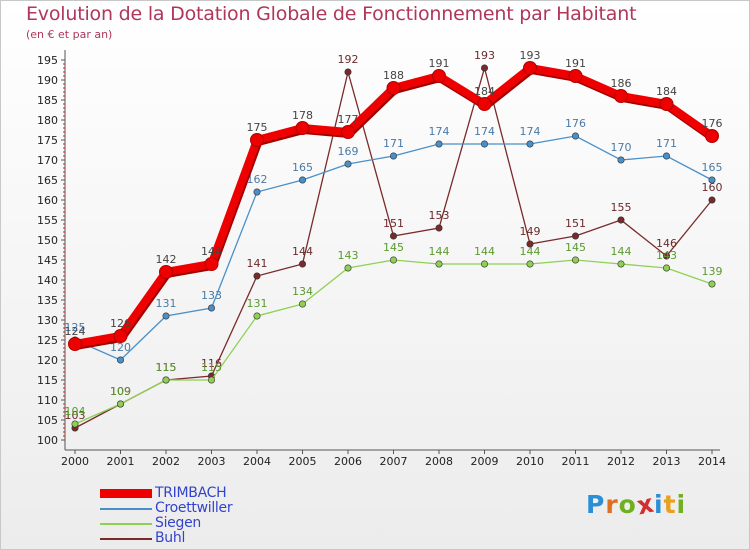  I want to click on y-tick-label: 190, so click(47, 80).